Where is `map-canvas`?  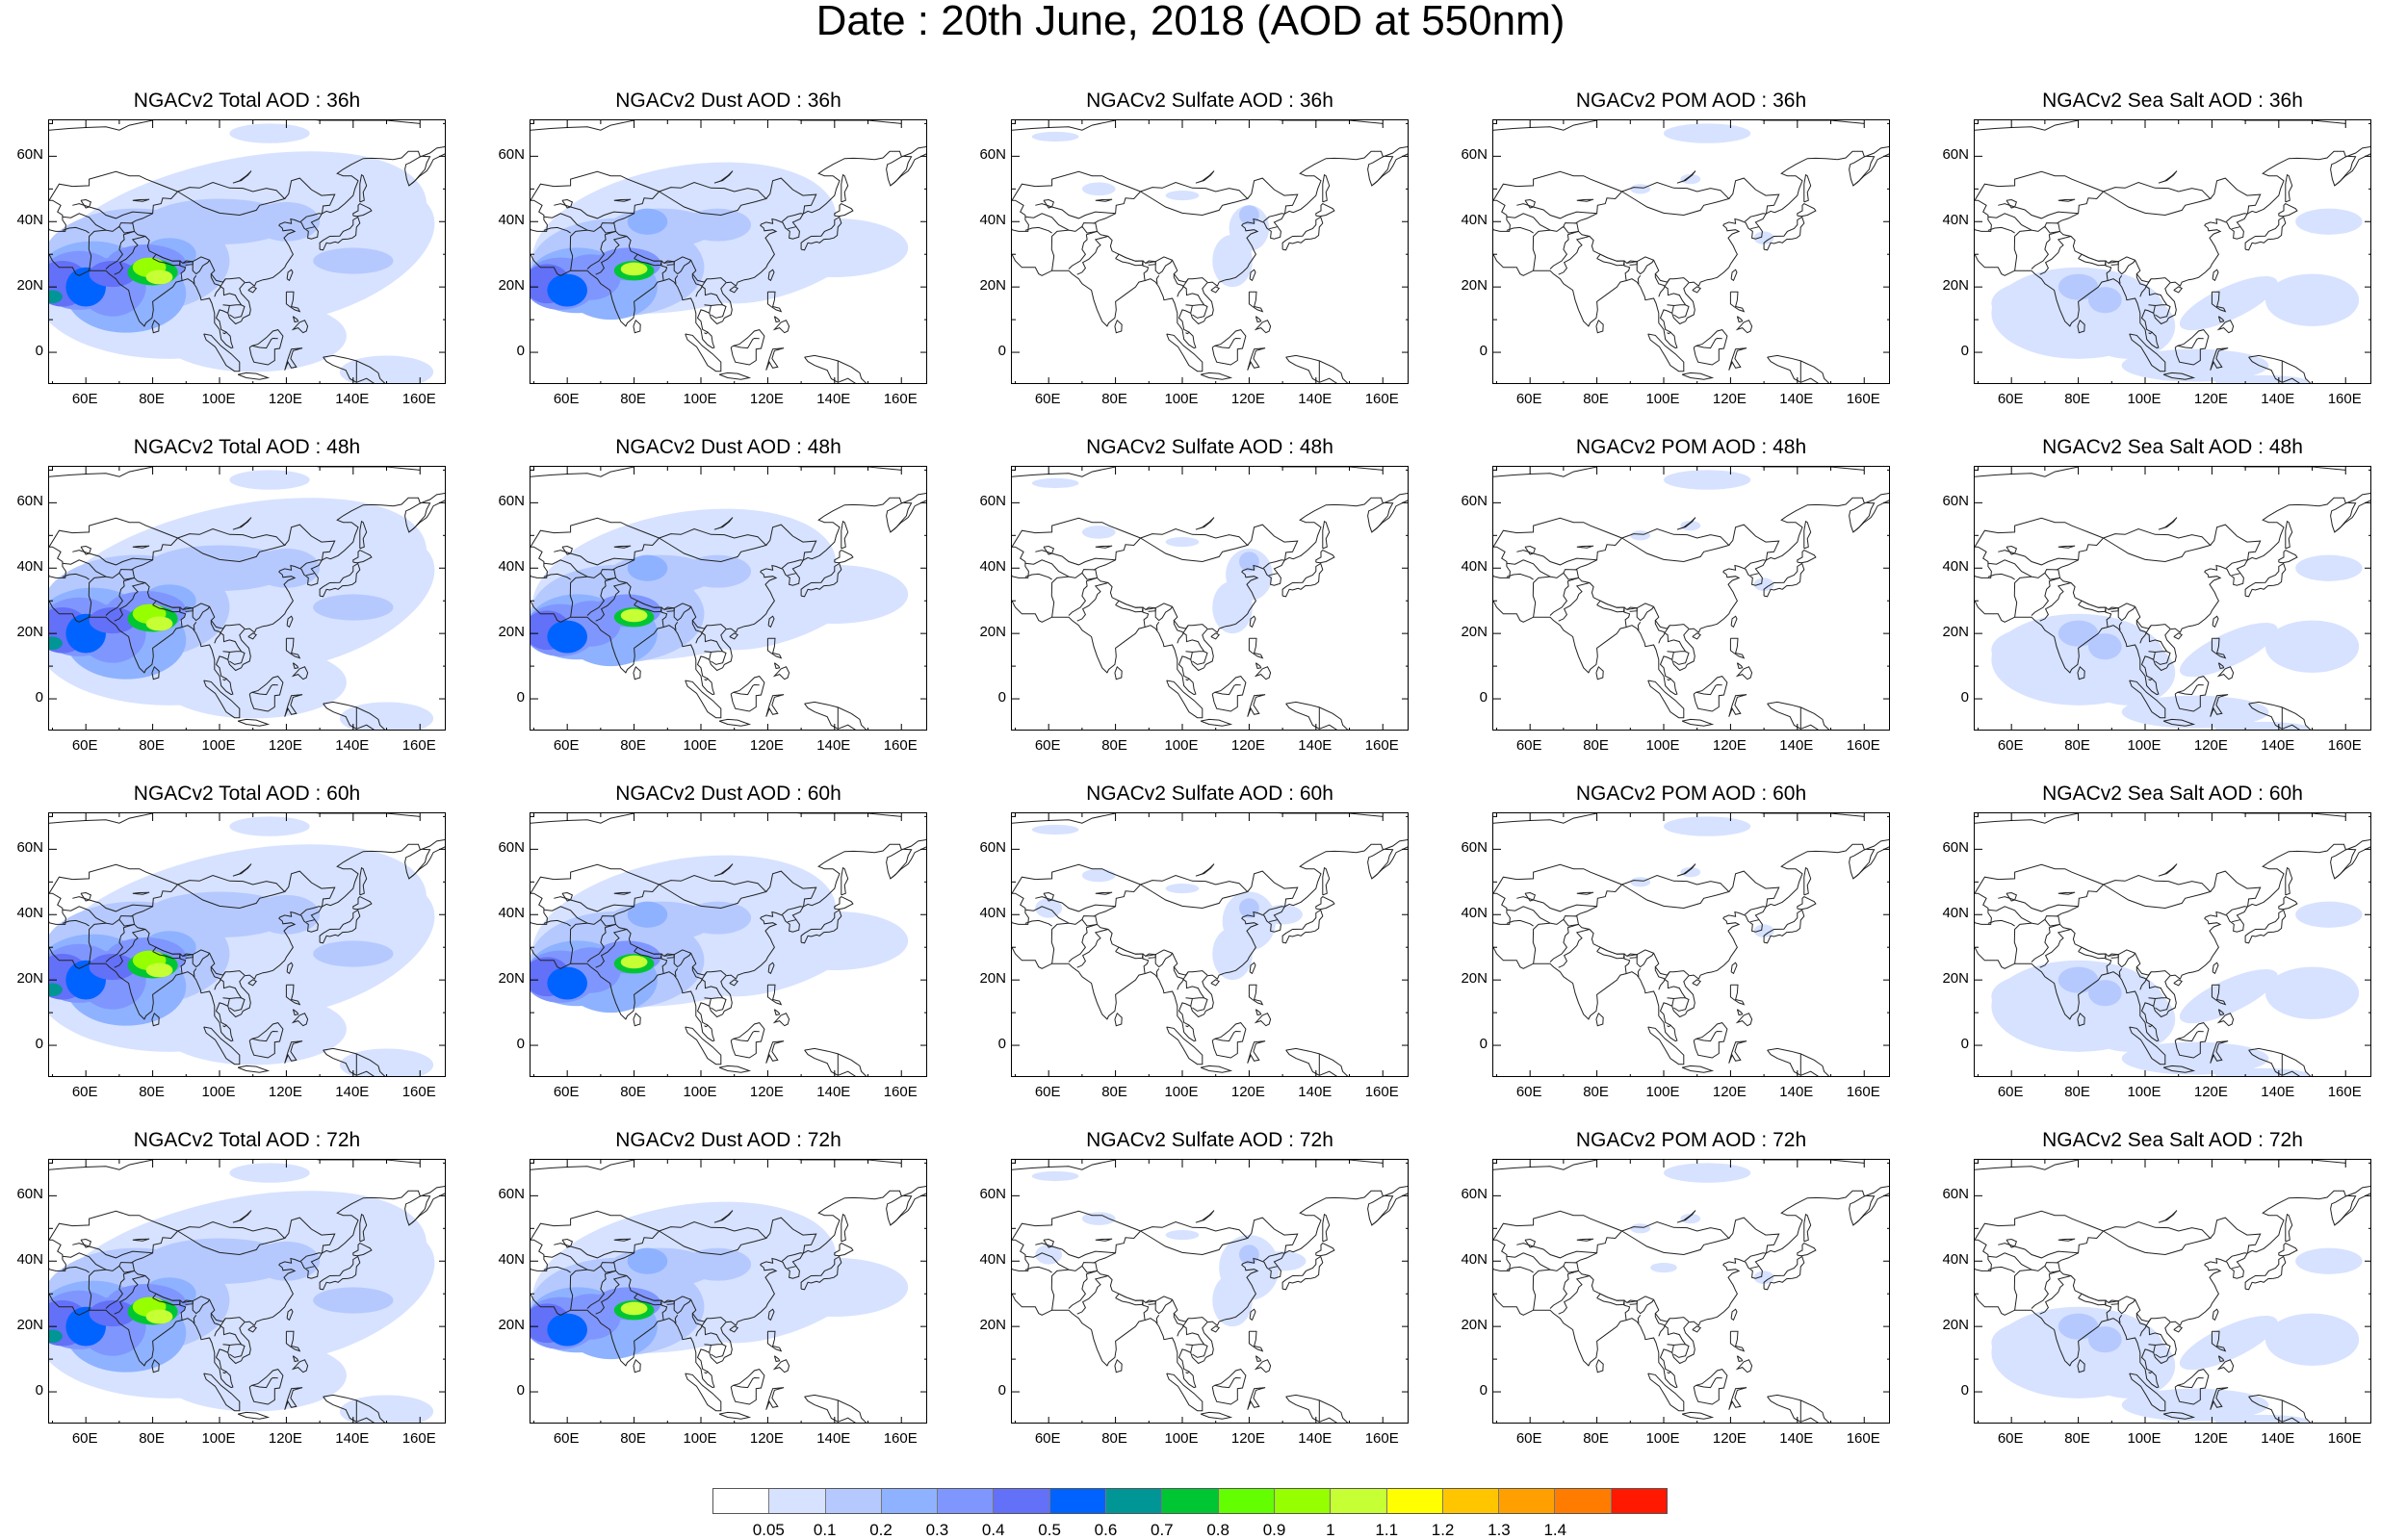
map-canvas is located at coordinates (728, 598).